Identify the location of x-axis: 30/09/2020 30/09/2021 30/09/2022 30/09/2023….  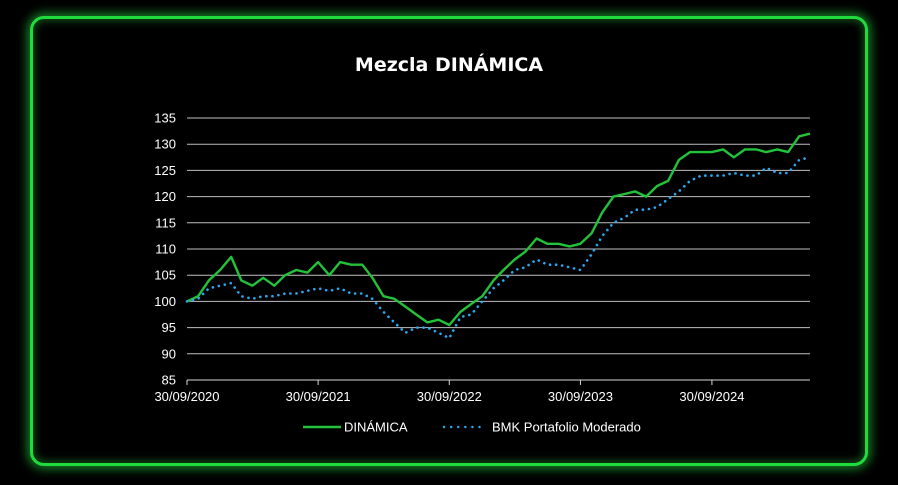
(482, 391).